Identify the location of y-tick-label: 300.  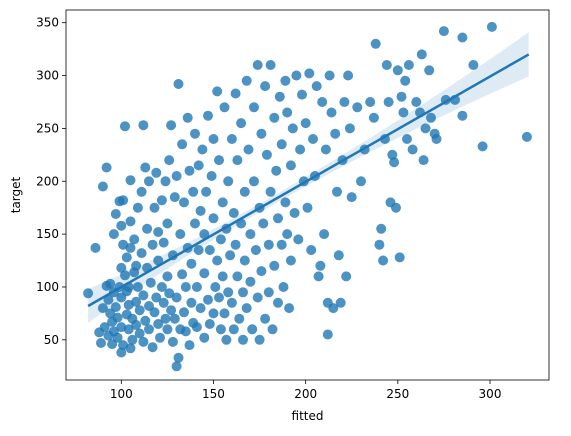
(47, 76).